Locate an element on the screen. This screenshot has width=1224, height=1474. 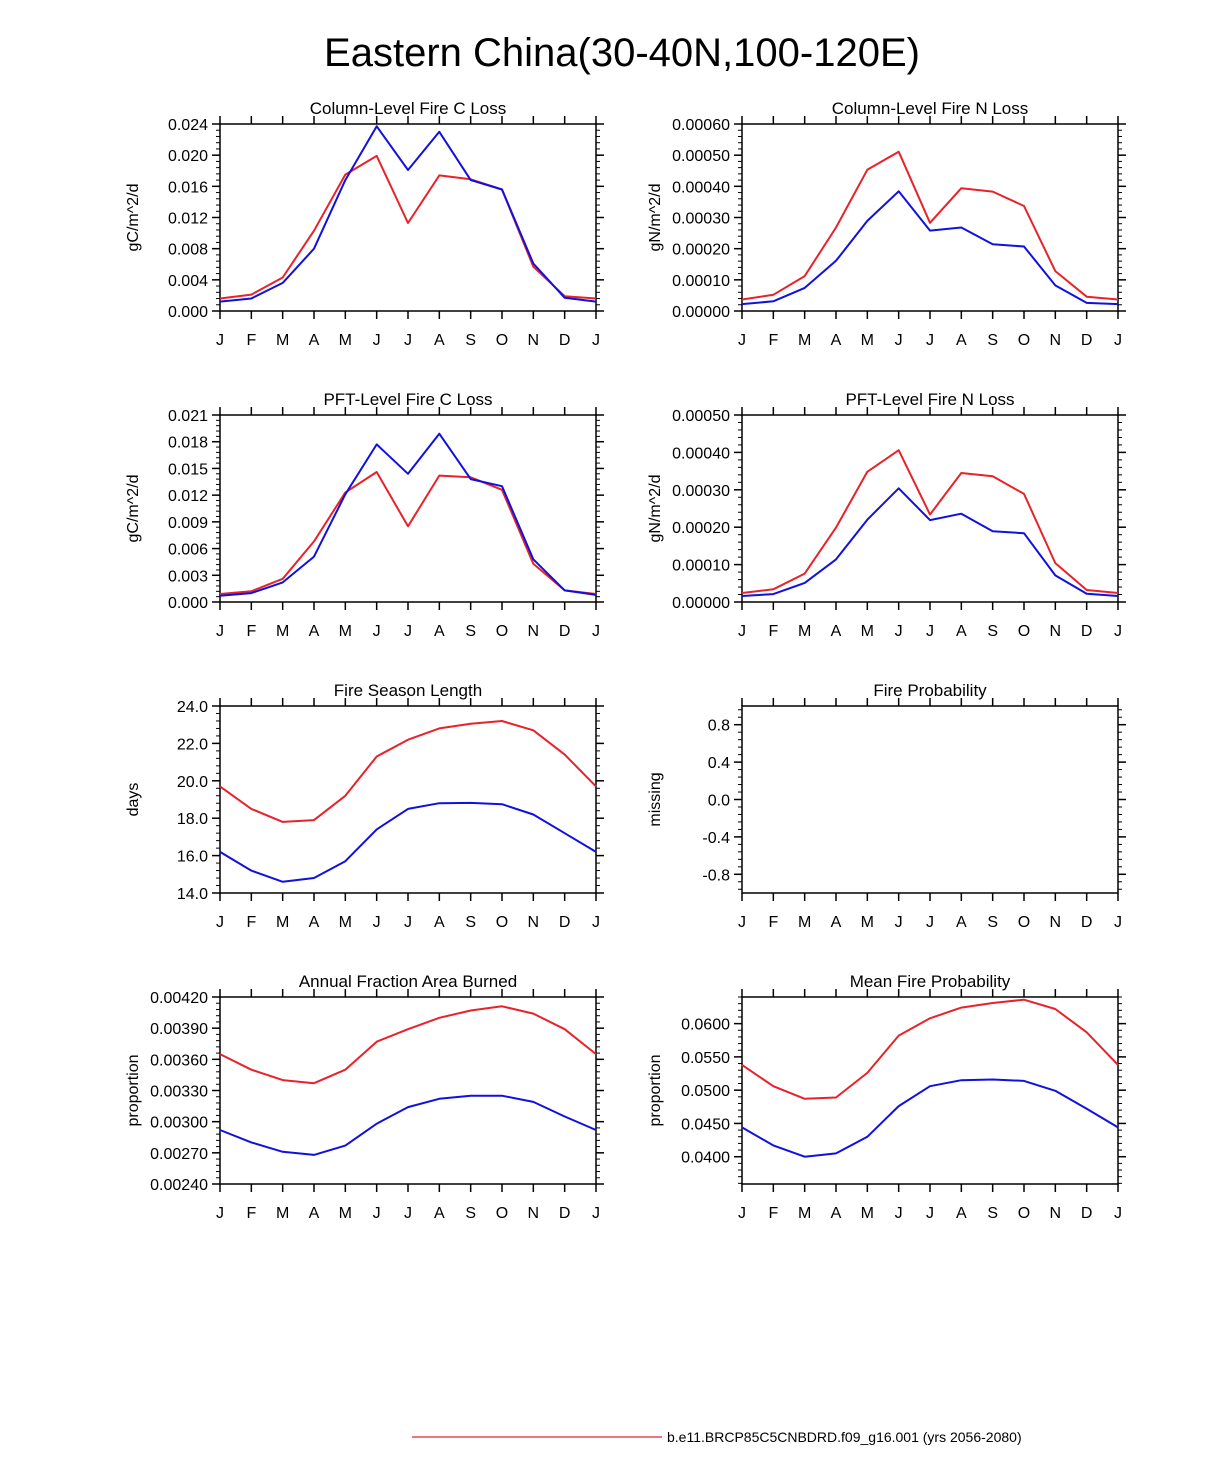
y-tick-label: 14.0 is located at coordinates (192, 894).